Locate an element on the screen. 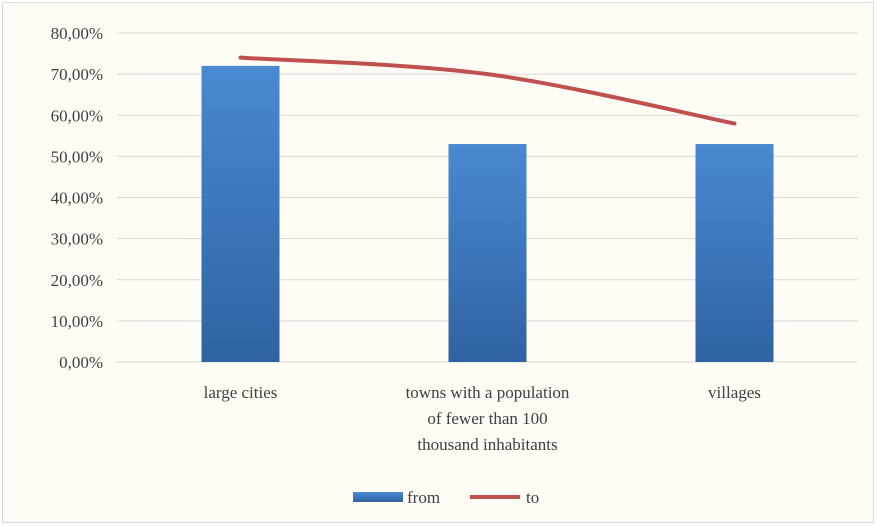 This screenshot has width=878, height=527. series-line is located at coordinates (487, 90).